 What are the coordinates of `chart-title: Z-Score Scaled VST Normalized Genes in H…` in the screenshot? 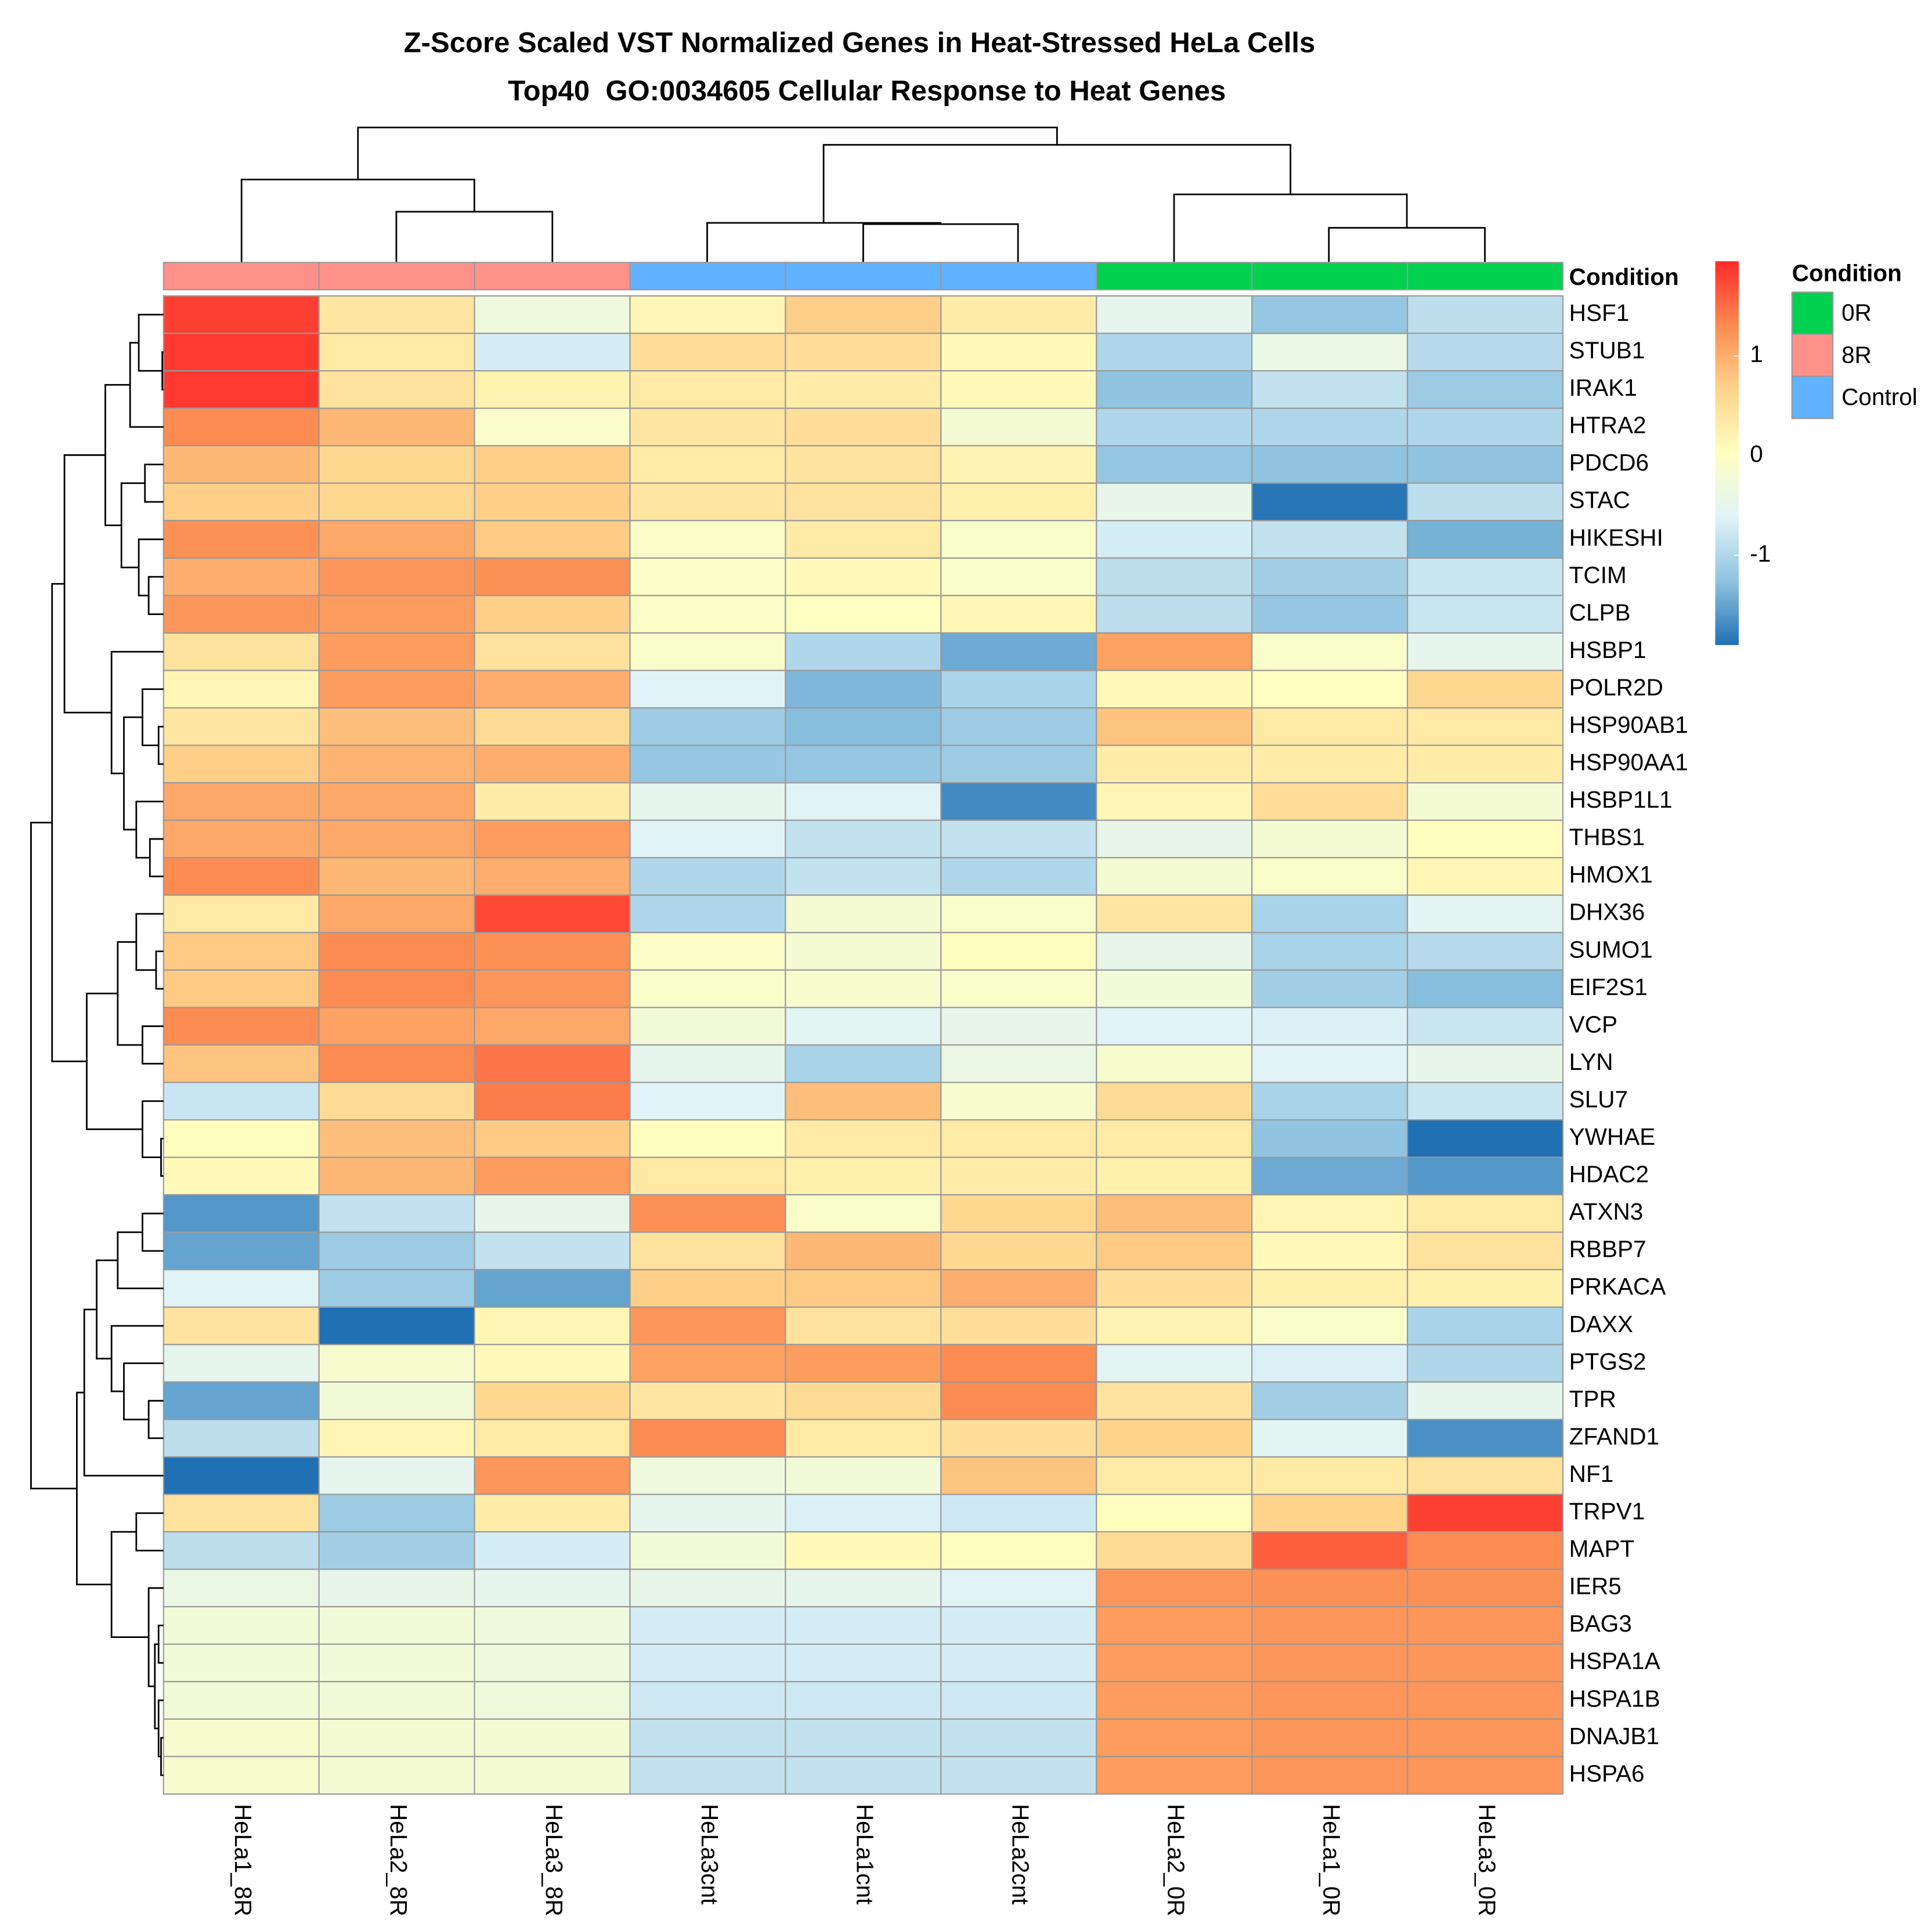 It's located at (860, 43).